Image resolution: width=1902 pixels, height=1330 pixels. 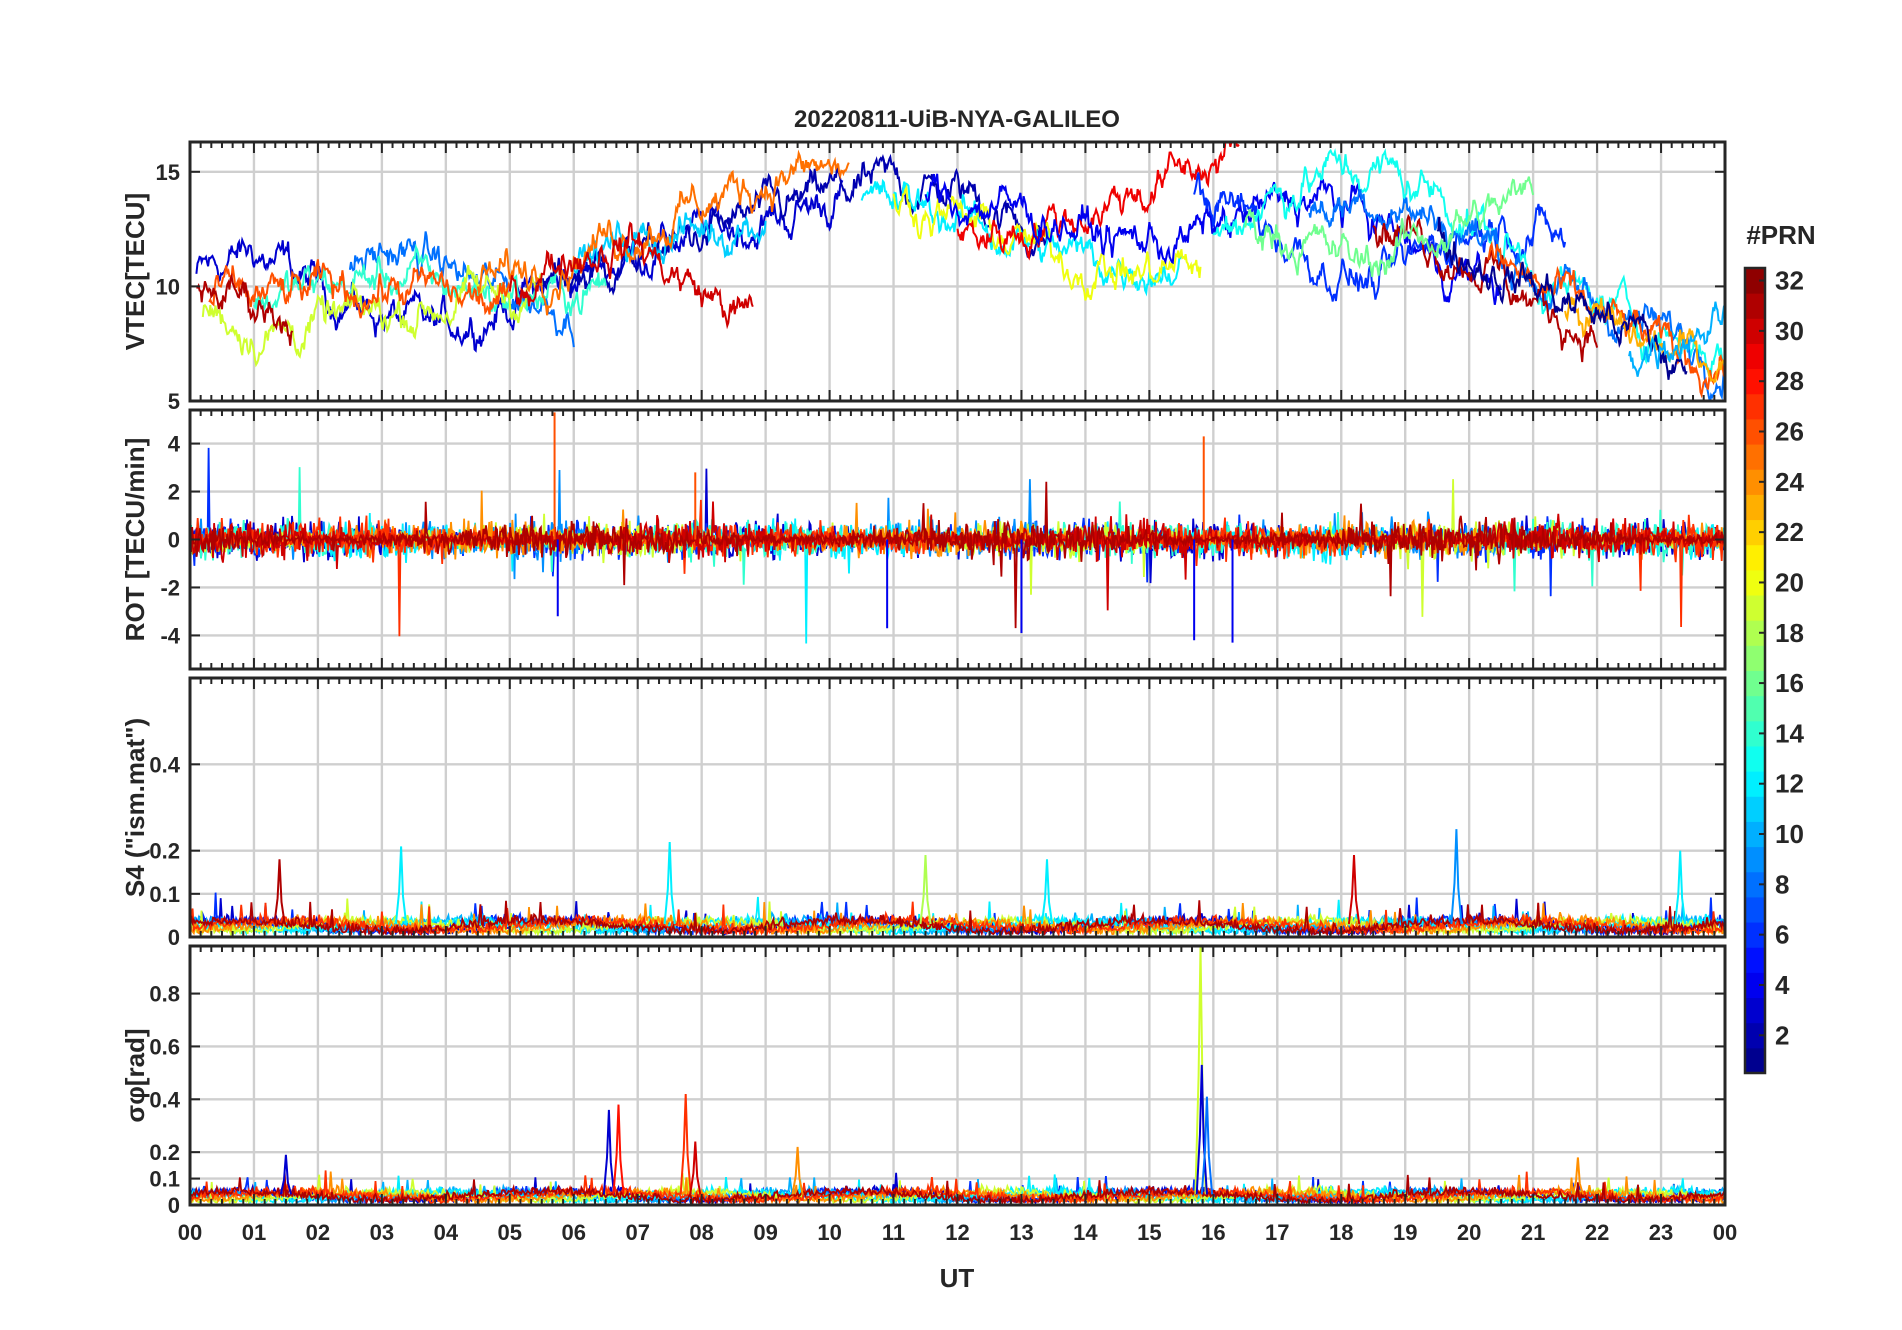 I want to click on colorbar-tick-label: 4, so click(x=1782, y=985).